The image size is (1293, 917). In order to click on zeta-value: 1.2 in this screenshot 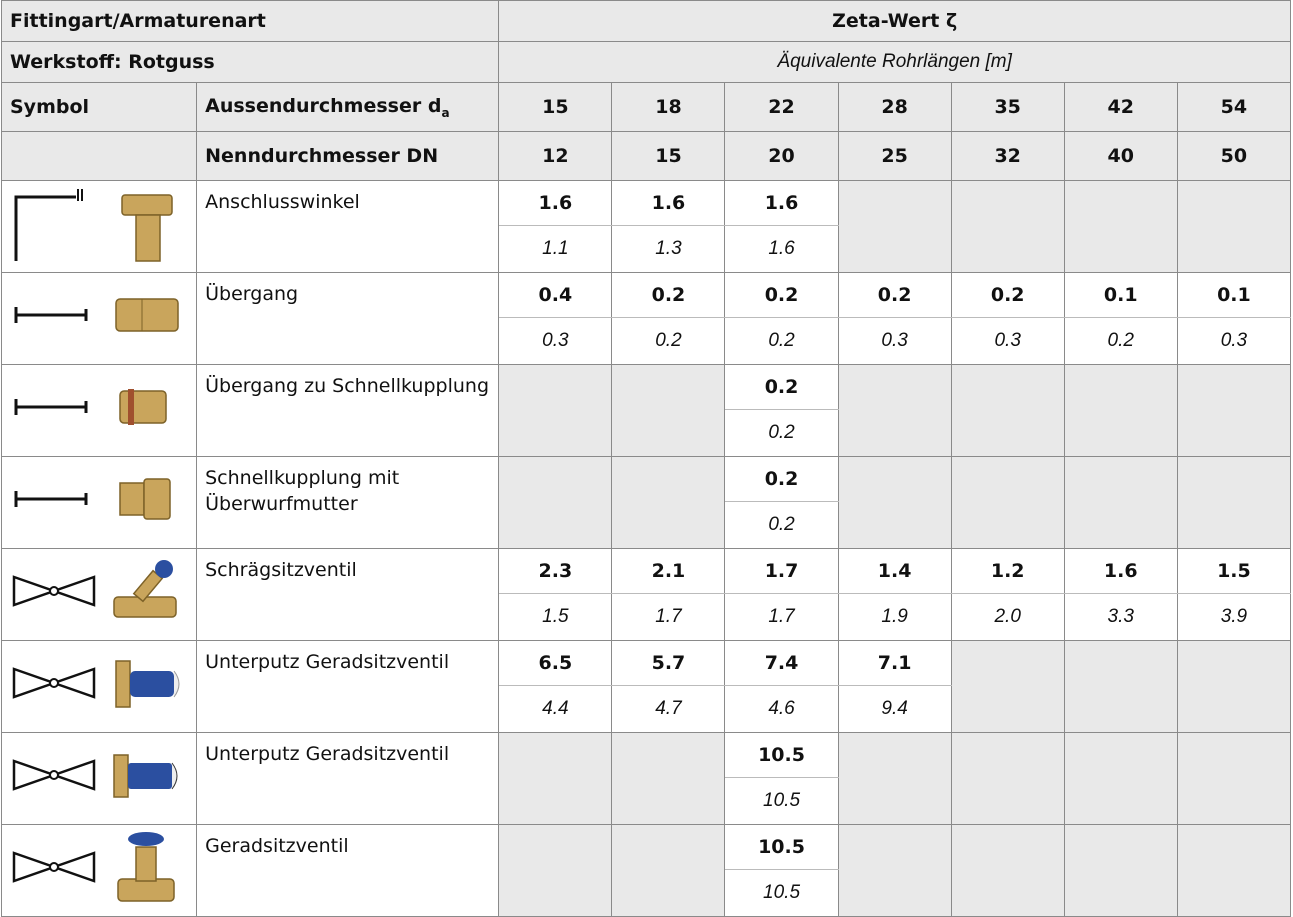, I will do `click(1007, 571)`.